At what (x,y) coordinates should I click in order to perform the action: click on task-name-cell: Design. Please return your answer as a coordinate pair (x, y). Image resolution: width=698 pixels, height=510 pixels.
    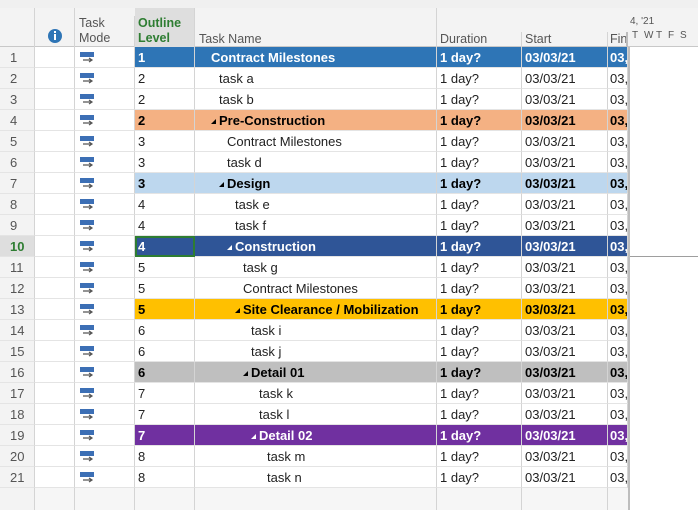
    Looking at the image, I should click on (316, 183).